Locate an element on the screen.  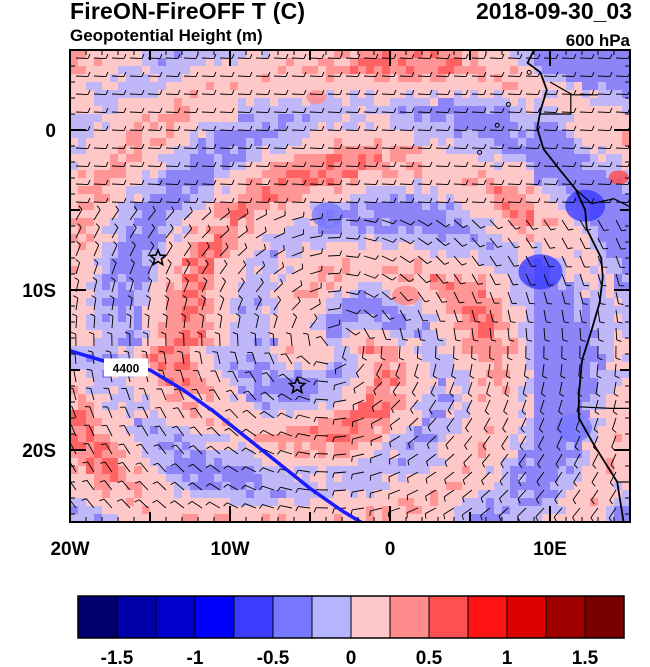
plot-level: 600 hPa is located at coordinates (597, 40).